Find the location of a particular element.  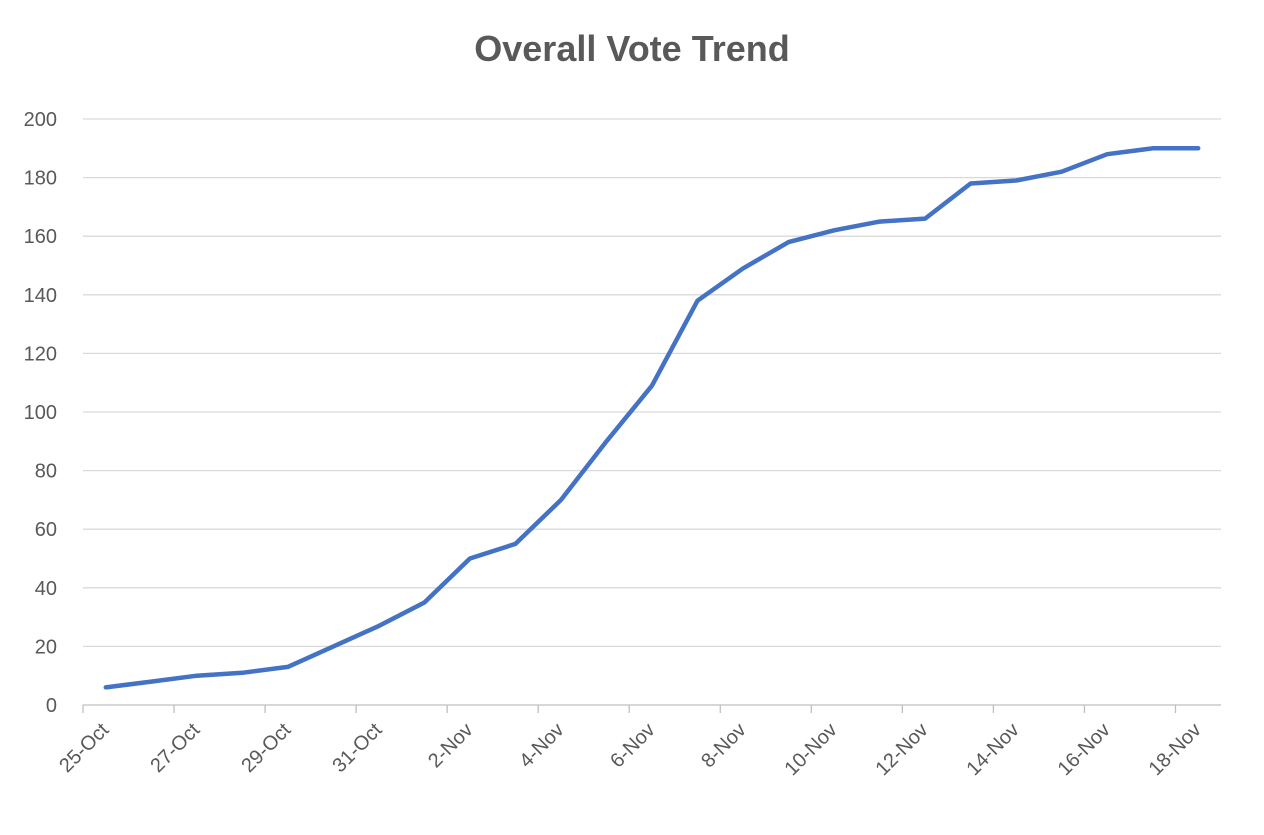

x-tick-label: 10-Nov is located at coordinates (810, 749).